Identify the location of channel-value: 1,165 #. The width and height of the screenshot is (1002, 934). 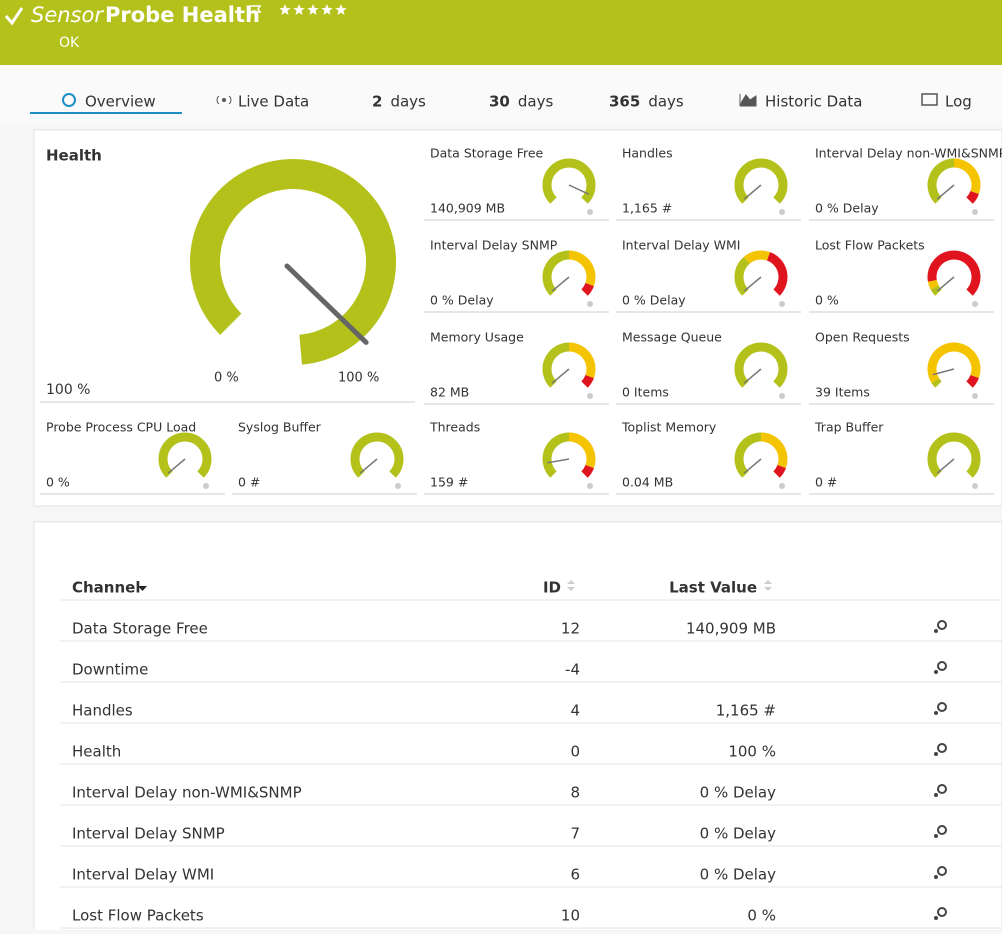
(746, 711).